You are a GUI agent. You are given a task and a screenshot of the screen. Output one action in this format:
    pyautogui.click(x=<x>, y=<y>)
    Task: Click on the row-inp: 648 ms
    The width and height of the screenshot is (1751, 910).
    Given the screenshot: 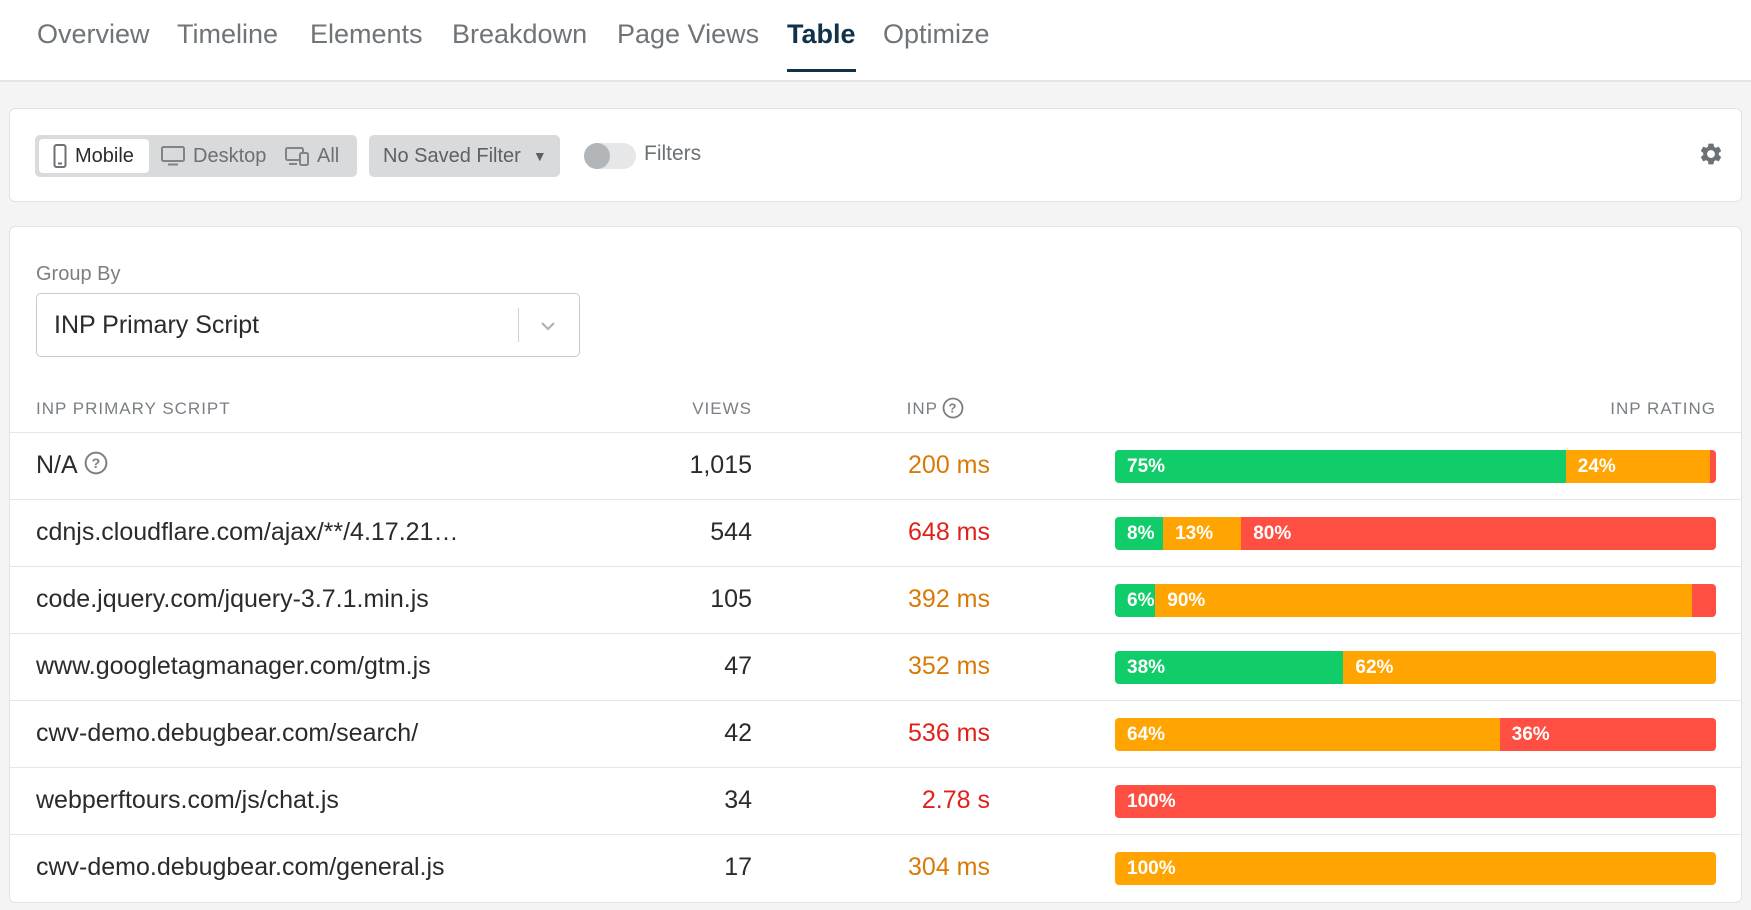 What is the action you would take?
    pyautogui.click(x=949, y=532)
    